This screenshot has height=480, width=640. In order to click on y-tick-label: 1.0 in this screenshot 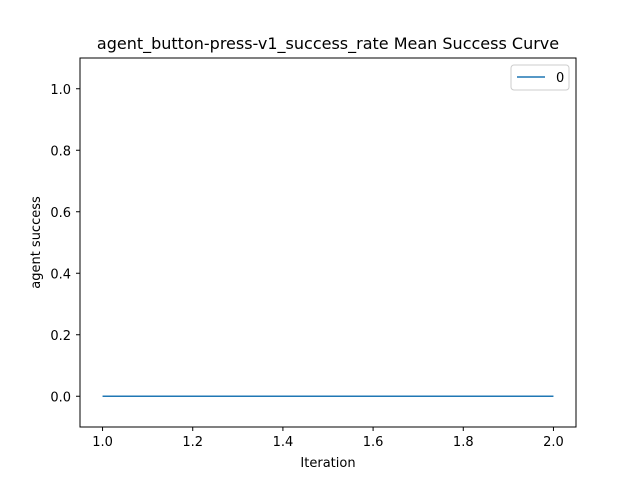, I will do `click(60, 90)`.